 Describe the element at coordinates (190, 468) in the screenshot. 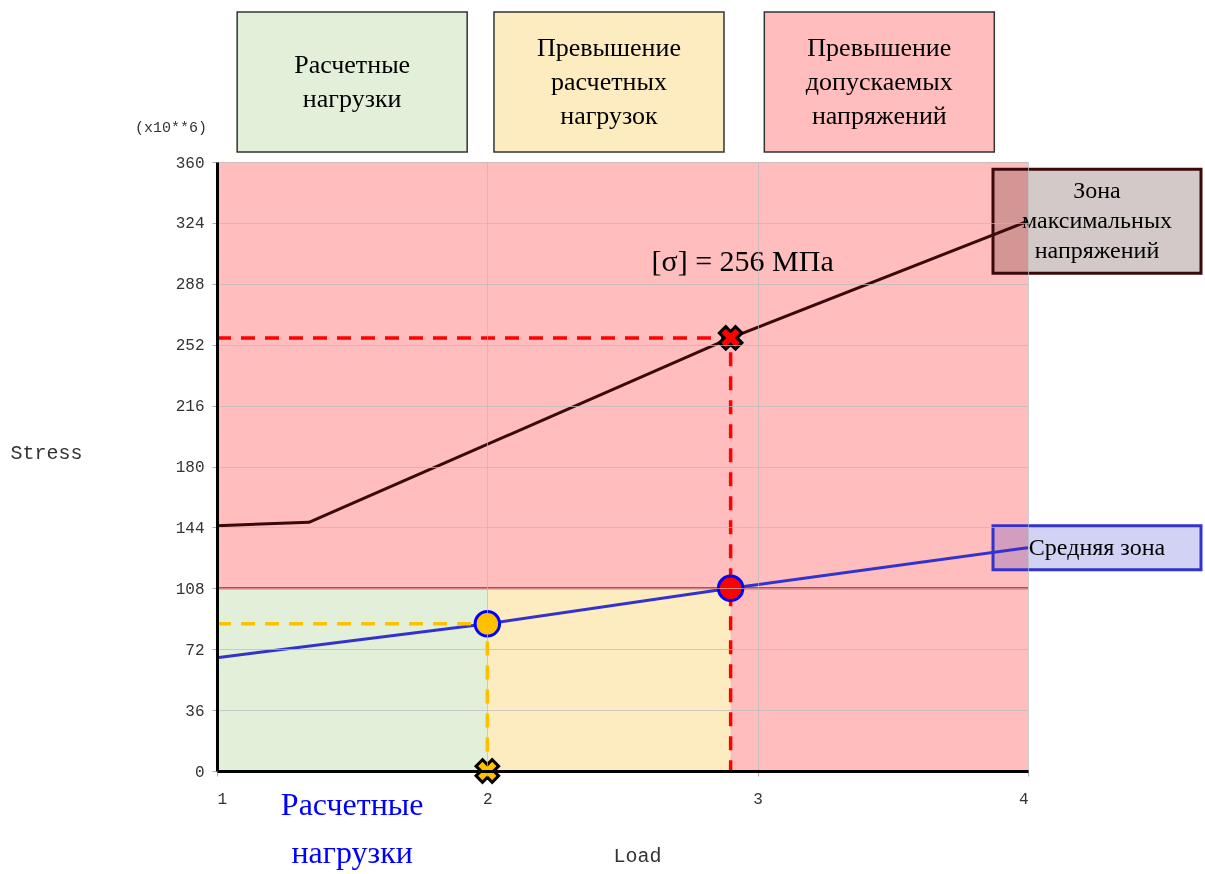

I see `y-tick-label: 180` at that location.